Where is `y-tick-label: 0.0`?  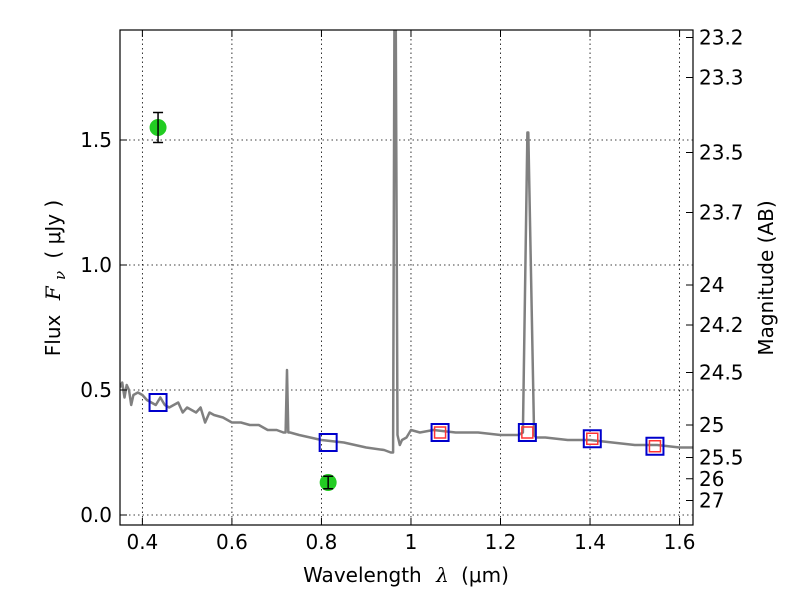 y-tick-label: 0.0 is located at coordinates (96, 515).